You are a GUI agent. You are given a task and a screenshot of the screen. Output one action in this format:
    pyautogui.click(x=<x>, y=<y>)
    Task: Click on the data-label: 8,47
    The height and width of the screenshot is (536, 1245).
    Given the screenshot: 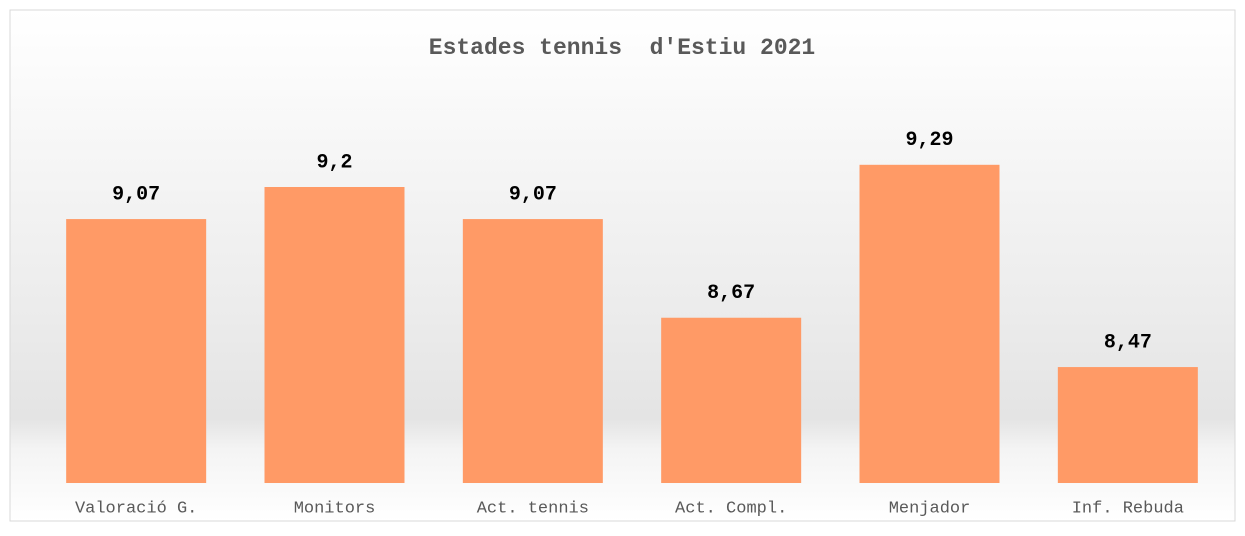 What is the action you would take?
    pyautogui.click(x=1128, y=342)
    